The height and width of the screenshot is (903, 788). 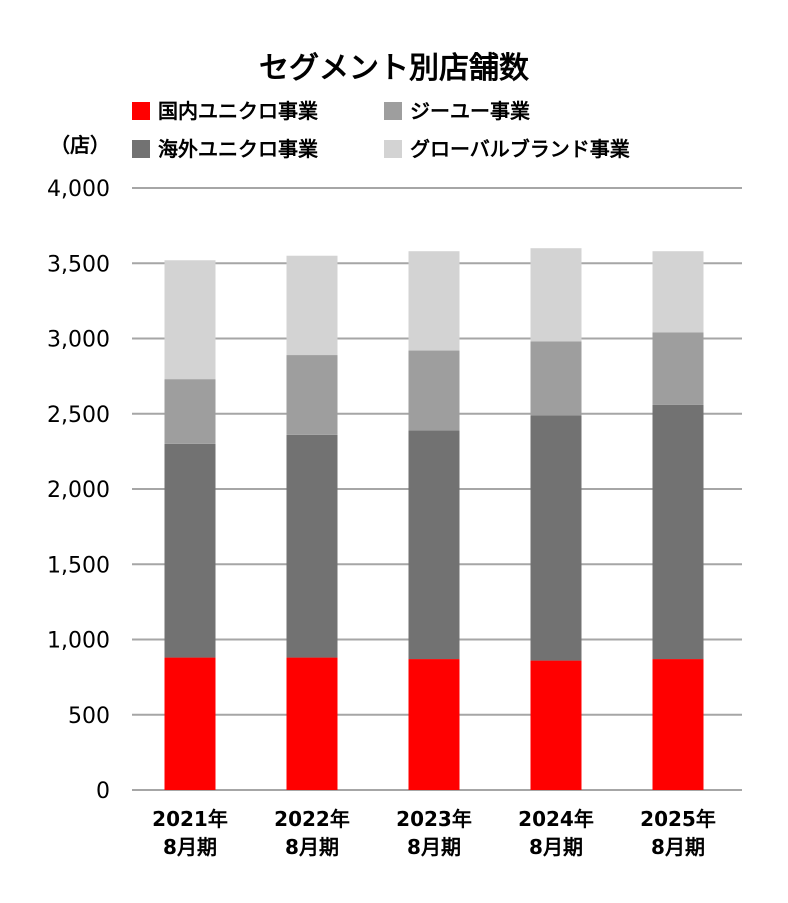 What do you see at coordinates (80, 145) in the screenshot?
I see `y-unit-label: （店）` at bounding box center [80, 145].